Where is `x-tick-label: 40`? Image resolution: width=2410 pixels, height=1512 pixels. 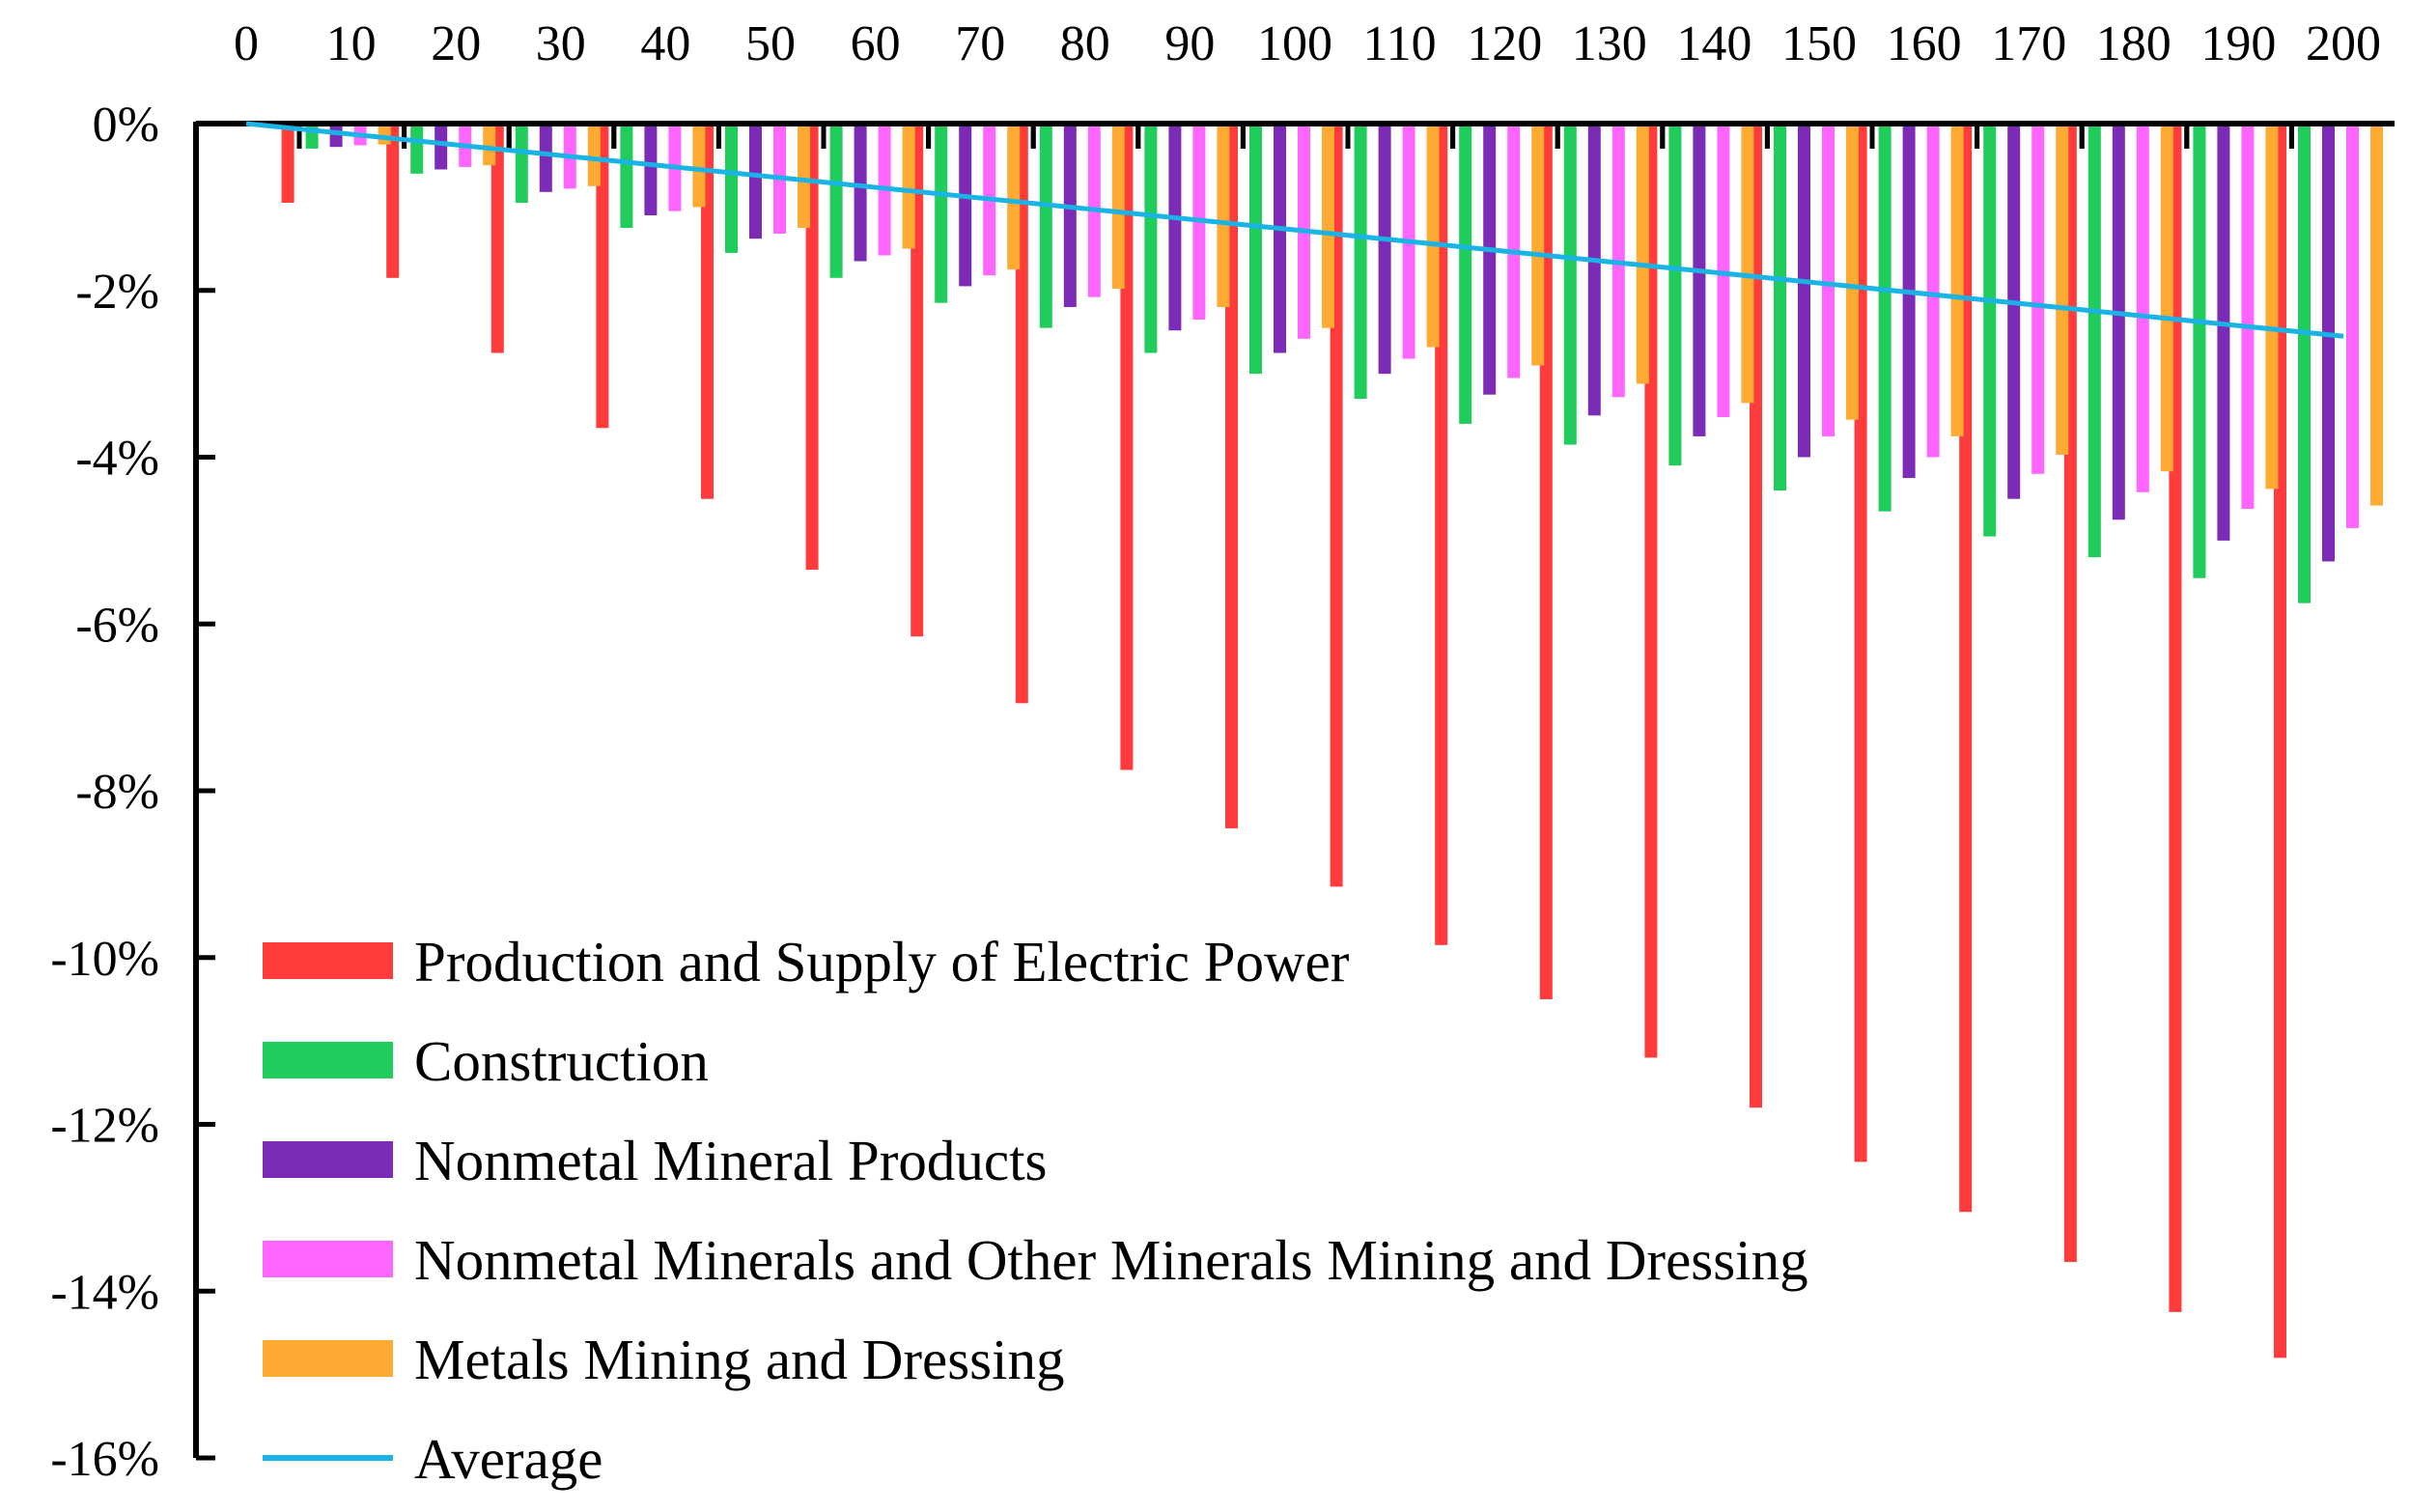 x-tick-label: 40 is located at coordinates (665, 44).